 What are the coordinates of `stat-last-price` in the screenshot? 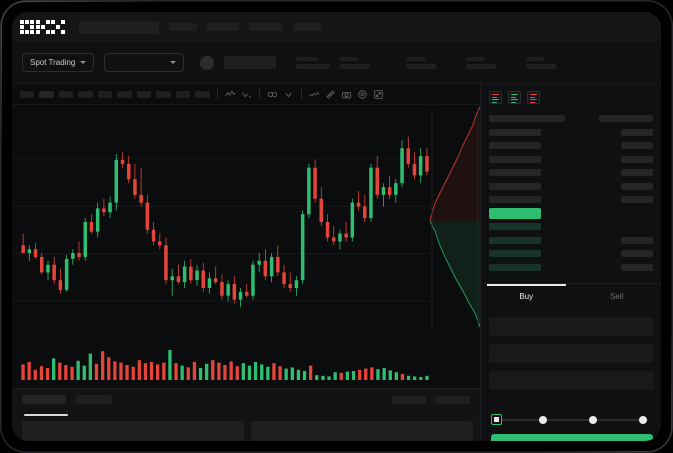 It's located at (313, 62).